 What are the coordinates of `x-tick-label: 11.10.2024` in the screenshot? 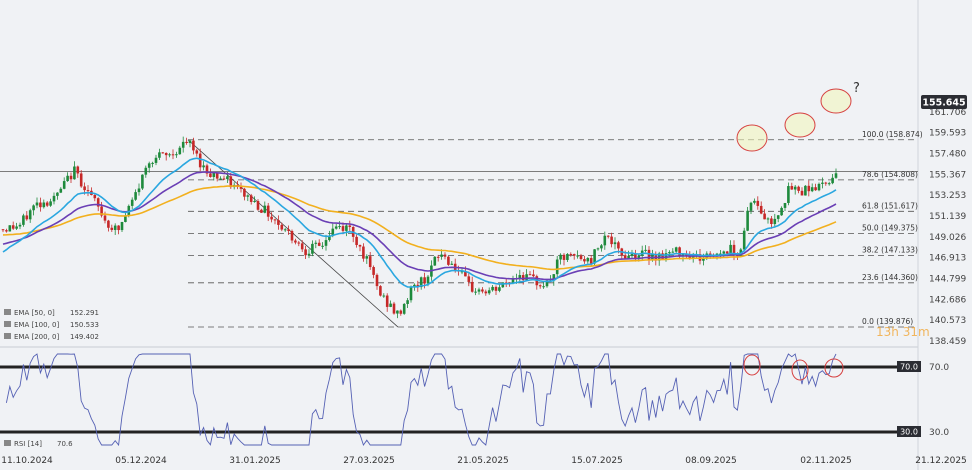 It's located at (27, 461).